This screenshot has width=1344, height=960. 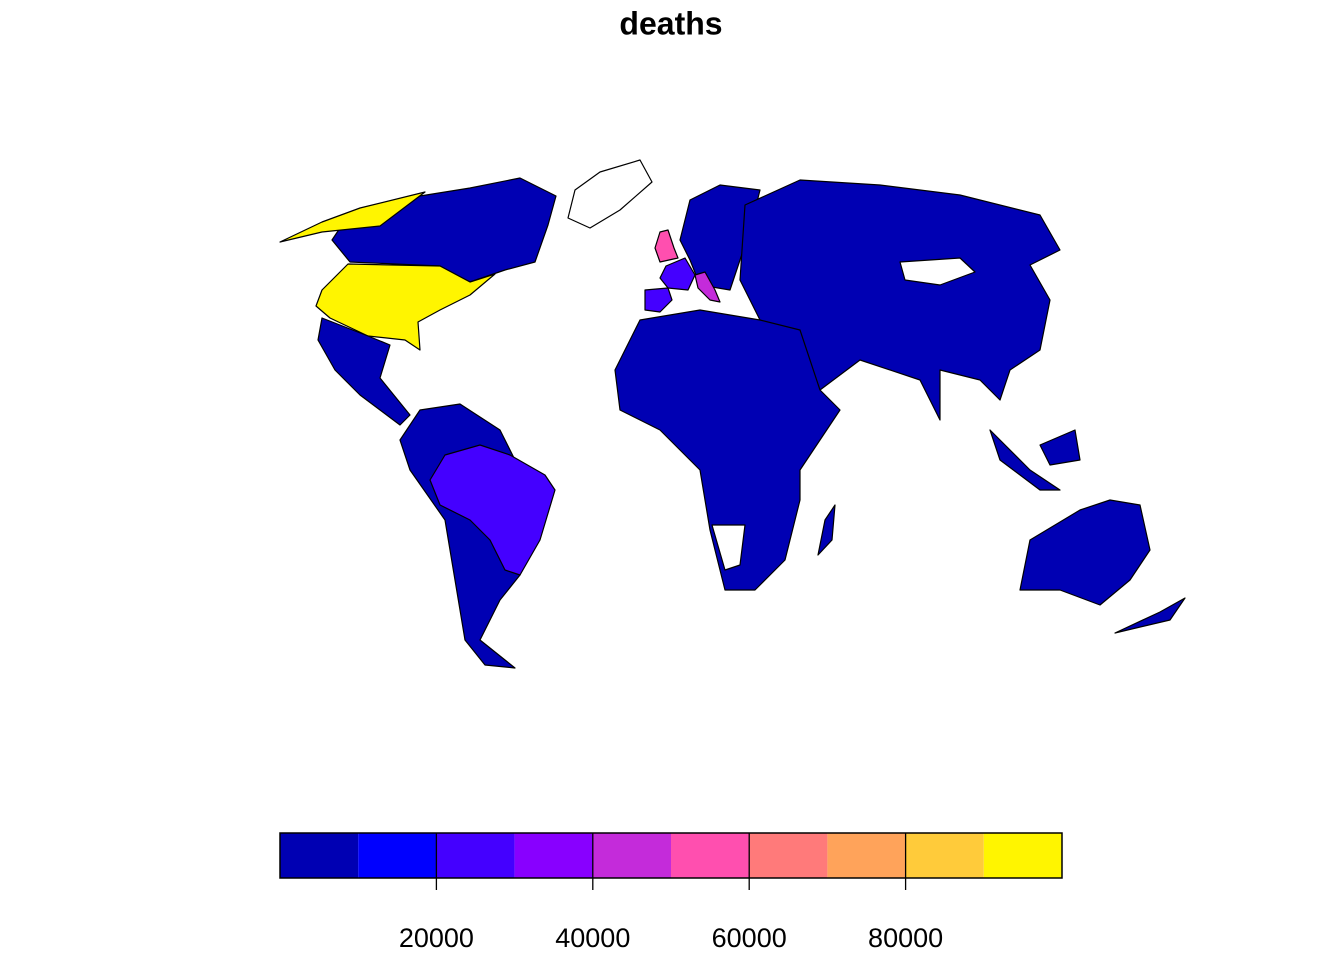 What do you see at coordinates (749, 938) in the screenshot?
I see `tick-label: 60000` at bounding box center [749, 938].